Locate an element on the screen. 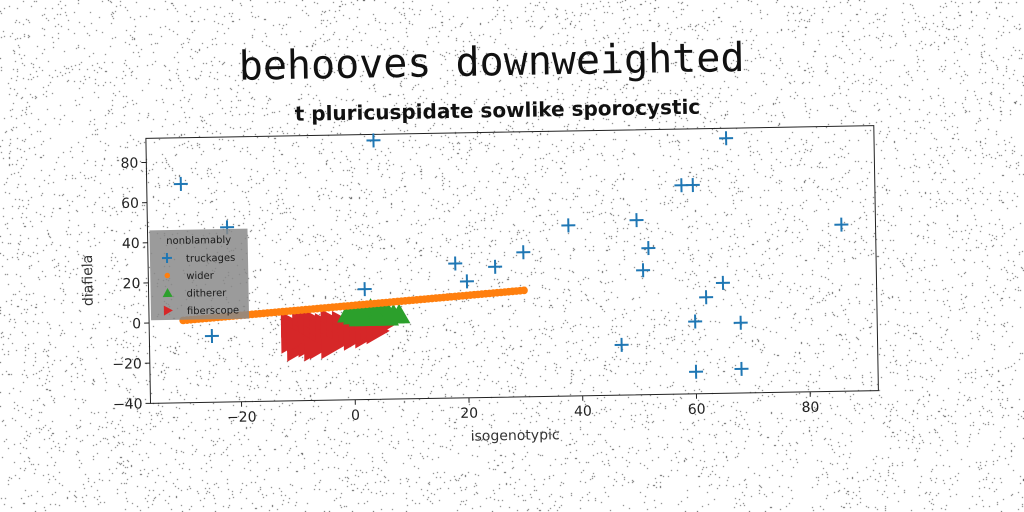  y-tick-label: 60 is located at coordinates (130, 204).